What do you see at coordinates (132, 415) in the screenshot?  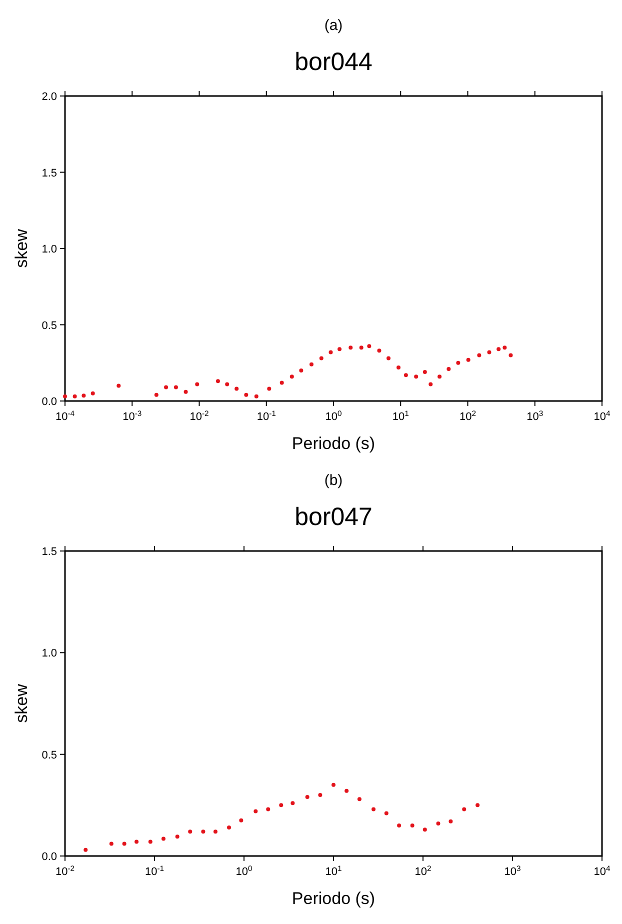 I see `x-tick-label: 10$^{-3}$` at bounding box center [132, 415].